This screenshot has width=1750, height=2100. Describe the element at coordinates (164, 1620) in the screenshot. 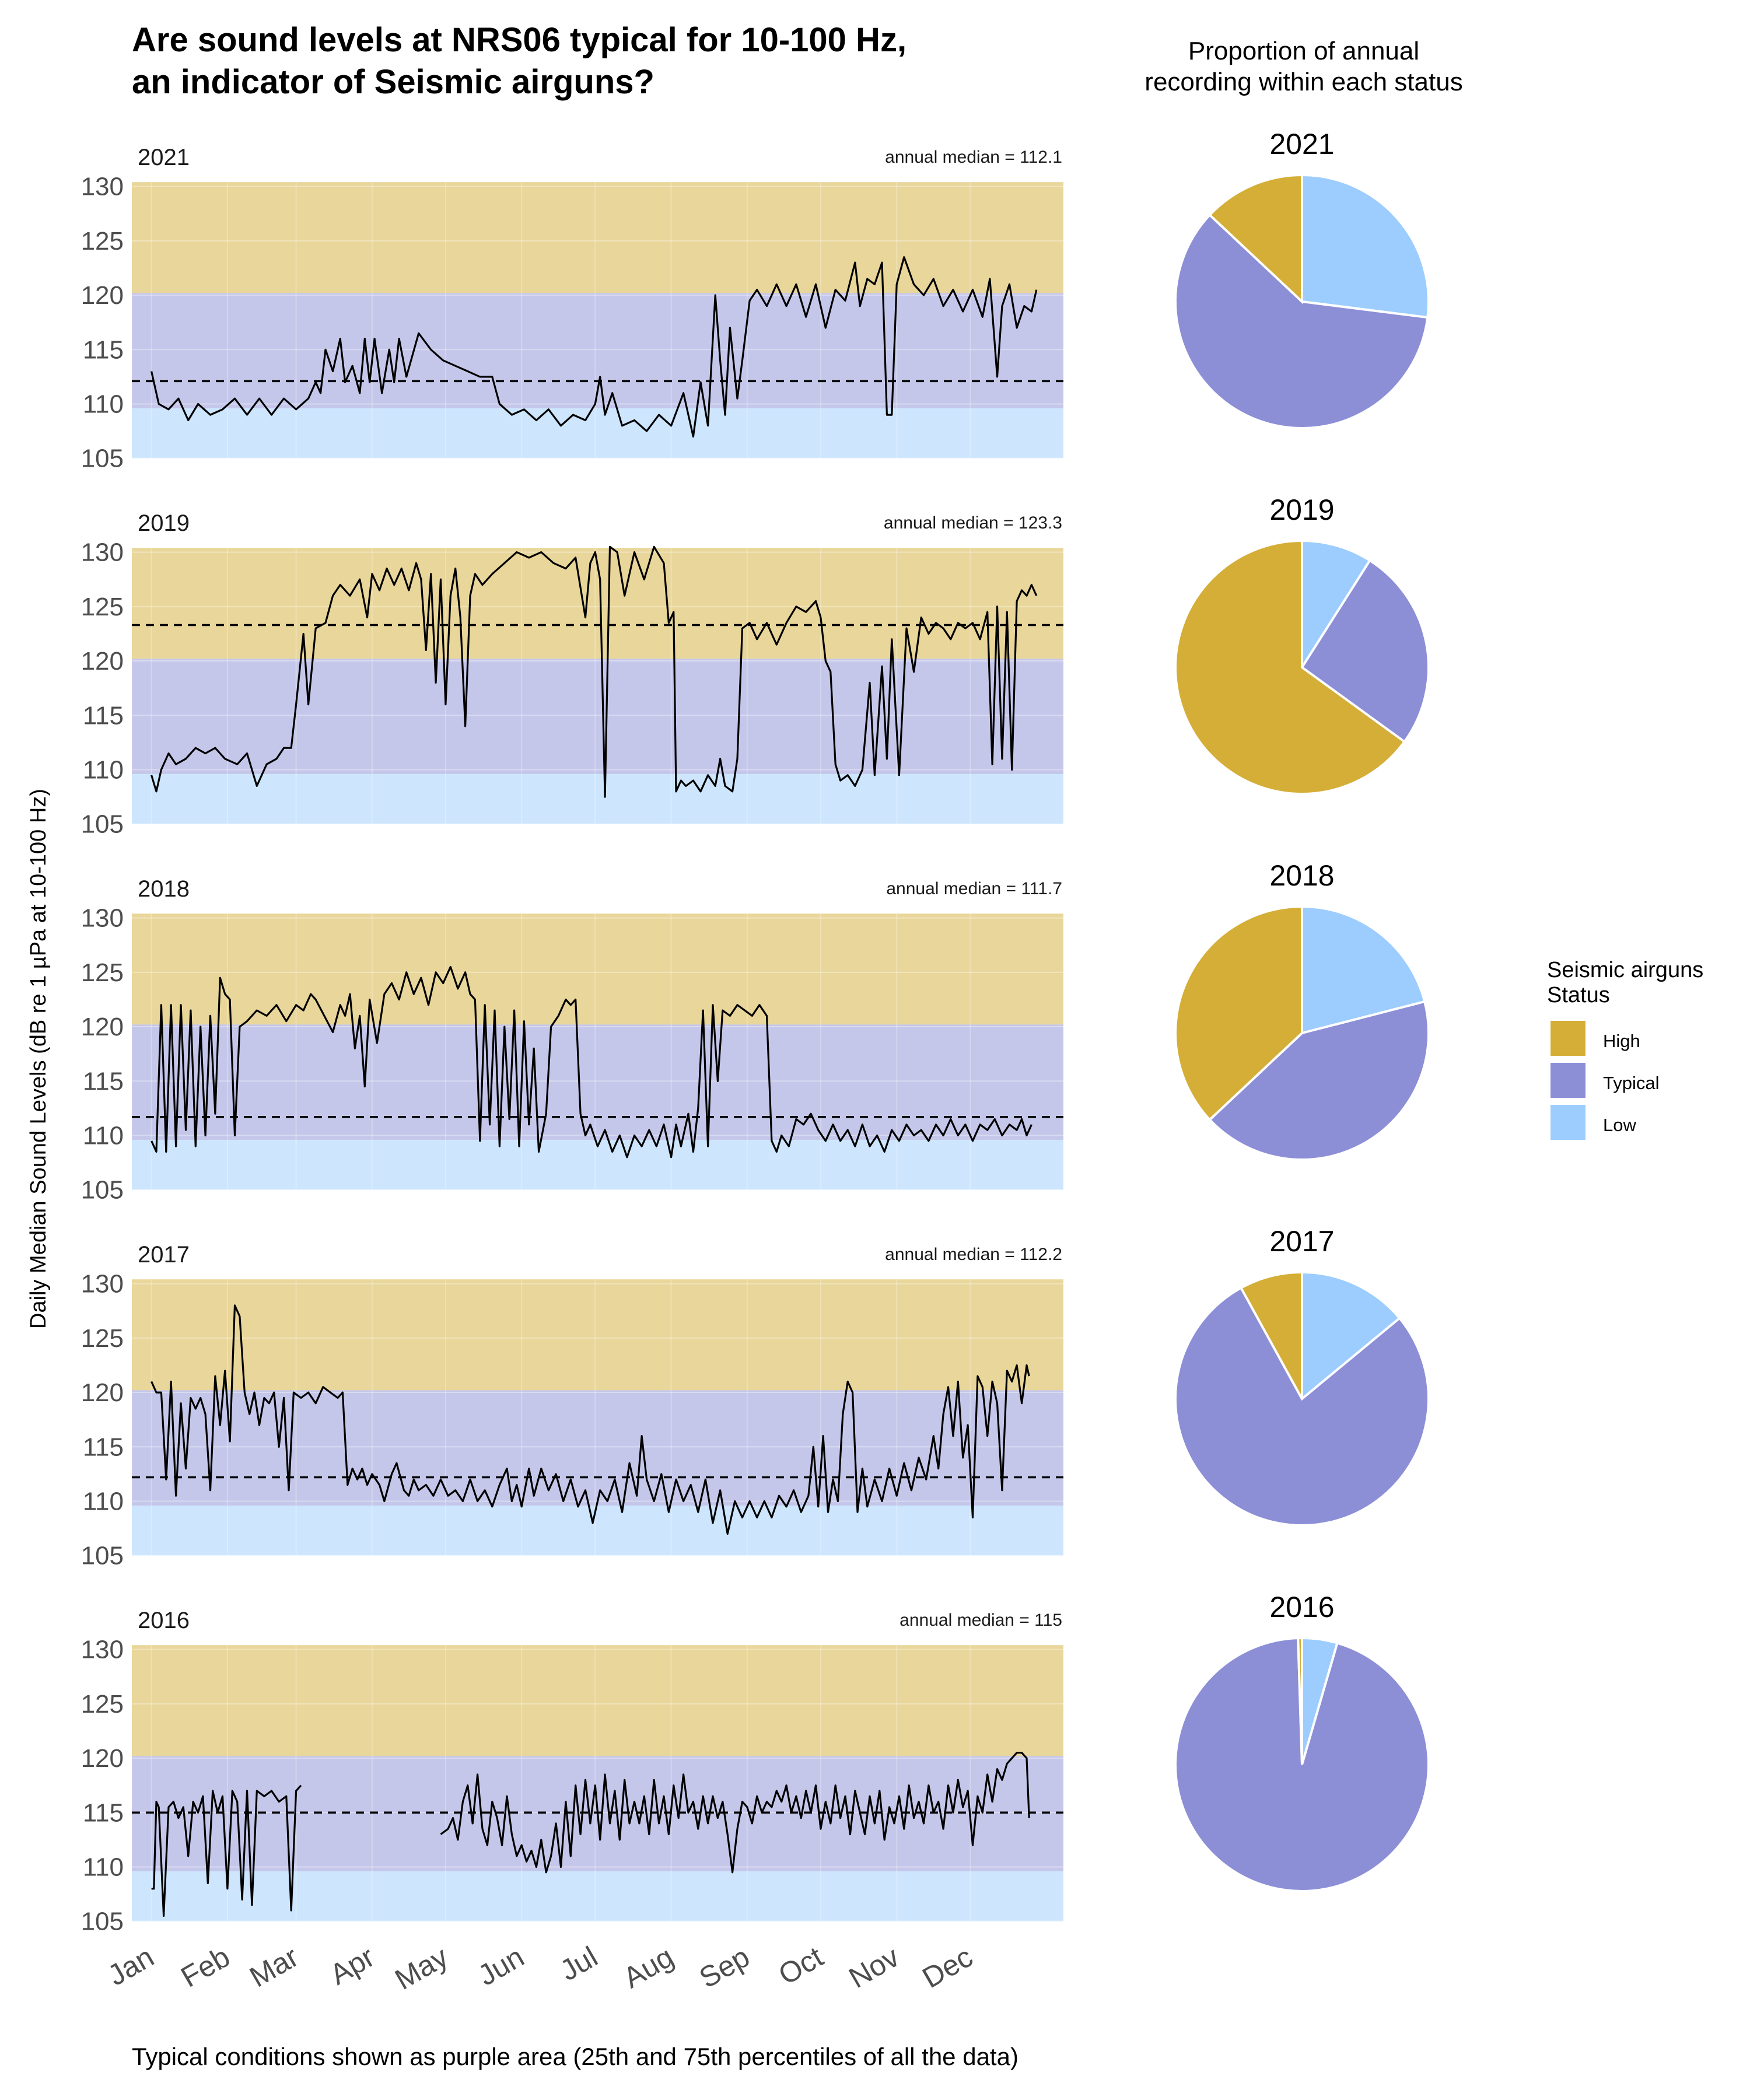

I see `panel-year-label: 2016` at that location.